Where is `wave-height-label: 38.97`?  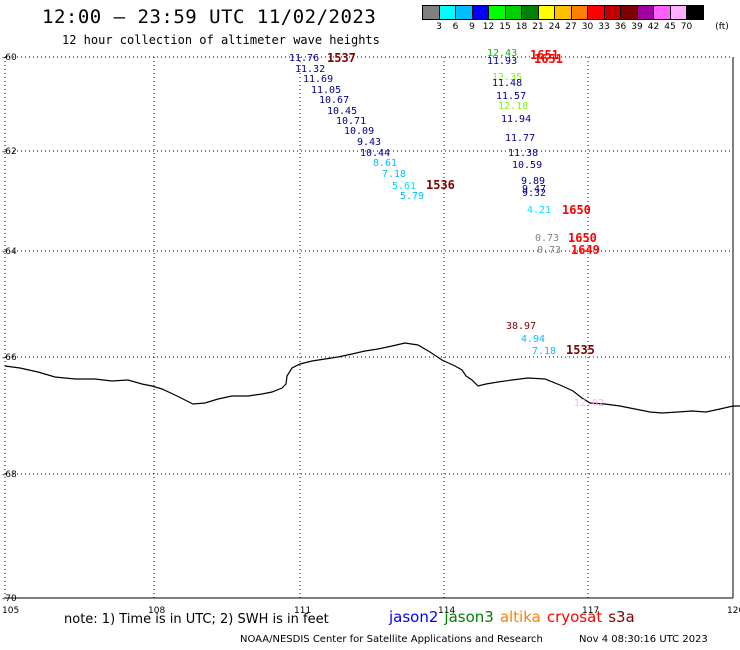 wave-height-label: 38.97 is located at coordinates (521, 326).